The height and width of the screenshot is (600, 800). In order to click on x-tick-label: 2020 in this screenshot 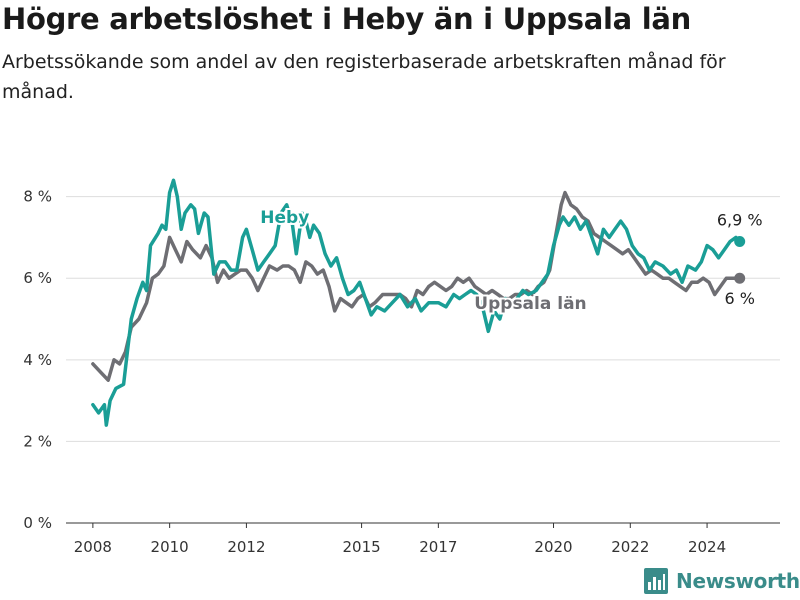, I will do `click(553, 547)`.